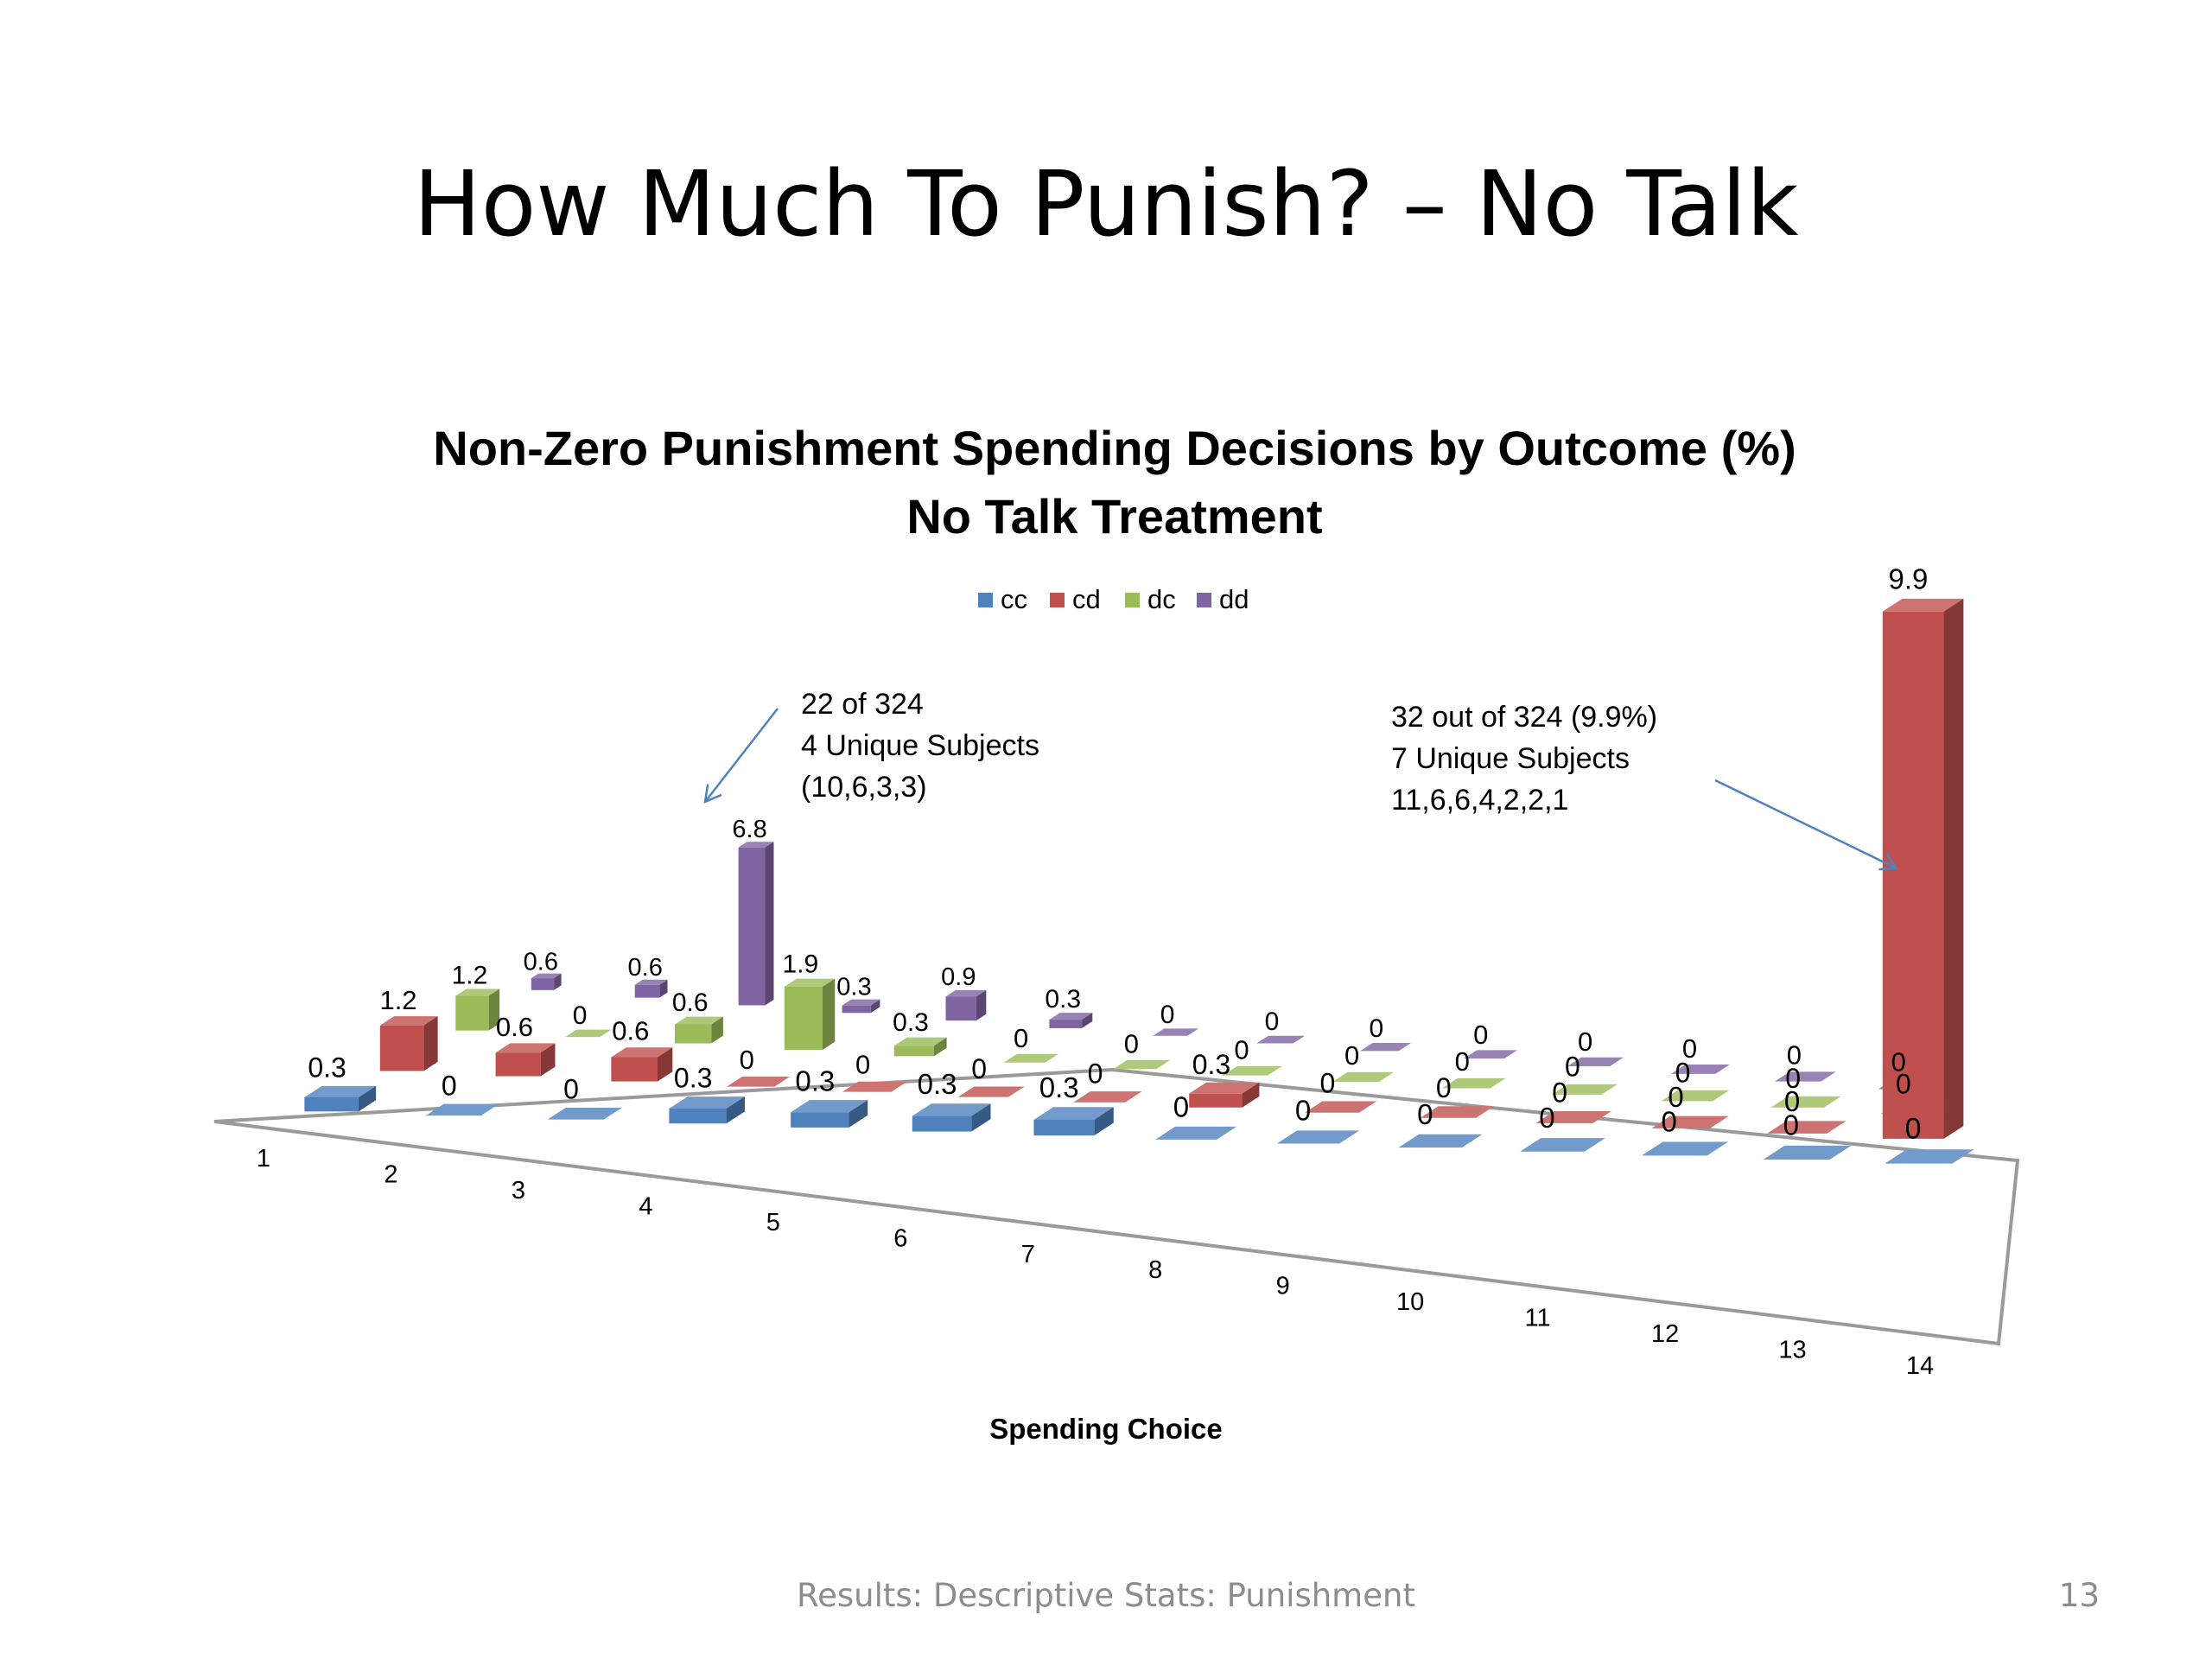 The height and width of the screenshot is (1659, 2212). What do you see at coordinates (853, 987) in the screenshot?
I see `data-label-dd-4: 0.3` at bounding box center [853, 987].